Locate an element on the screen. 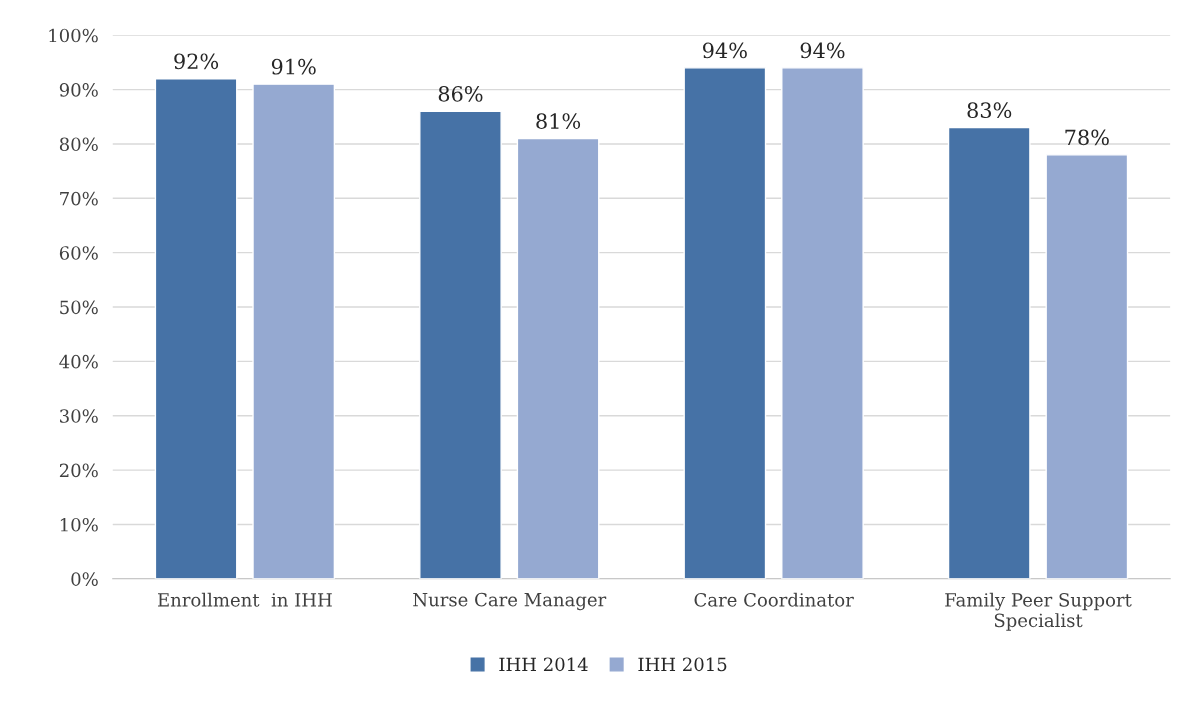 Image resolution: width=1199 pixels, height=705 pixels. data-label: 81% is located at coordinates (558, 121).